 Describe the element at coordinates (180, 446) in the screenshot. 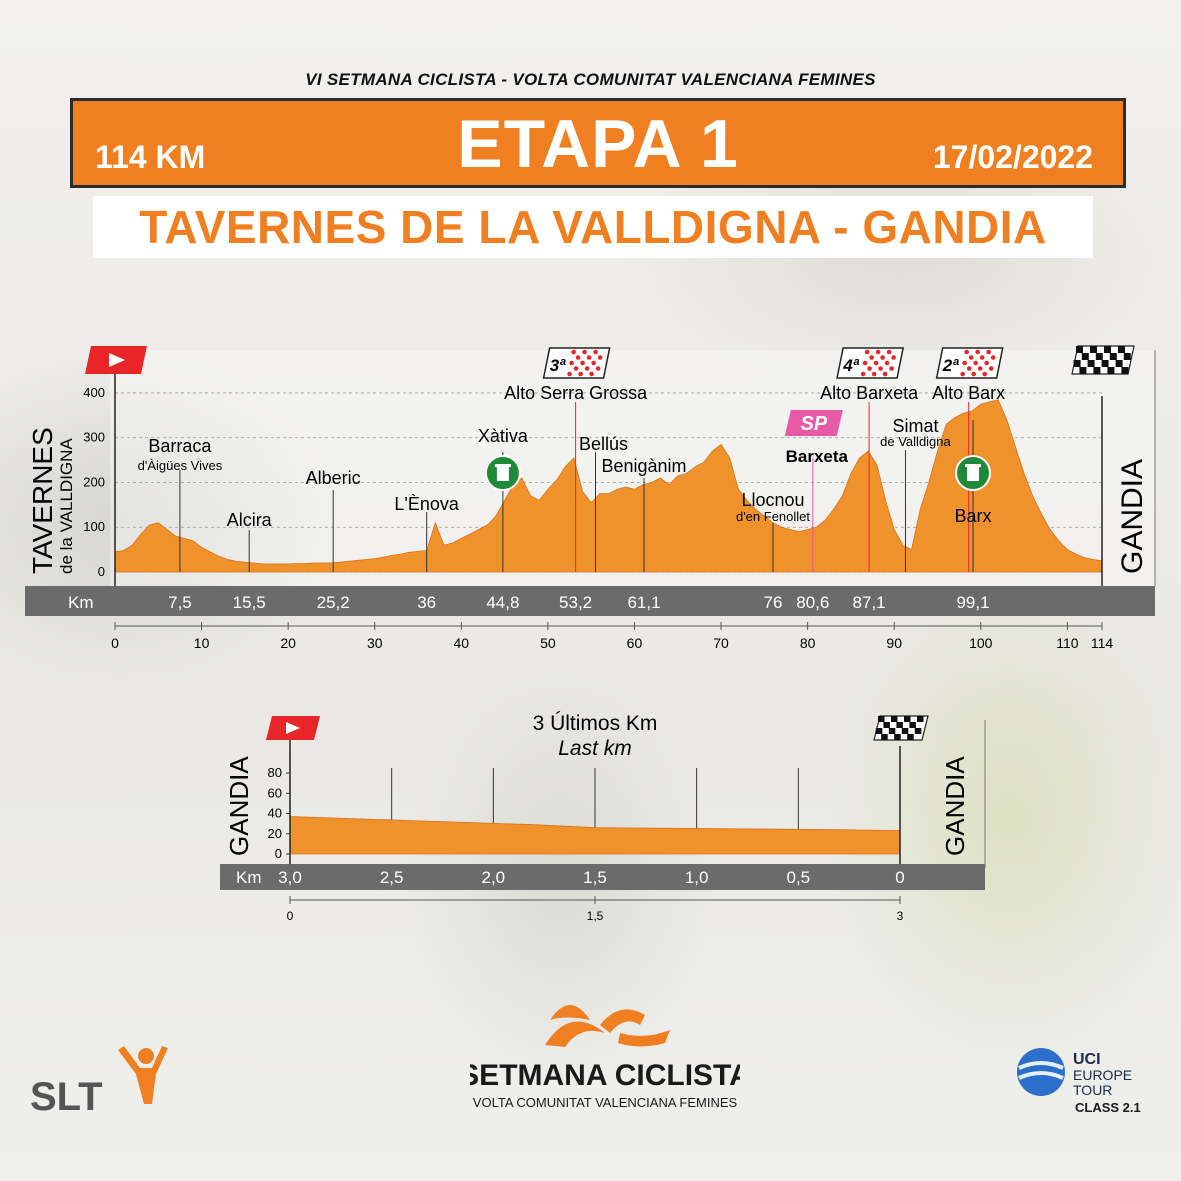

I see `place-label: Barraca` at that location.